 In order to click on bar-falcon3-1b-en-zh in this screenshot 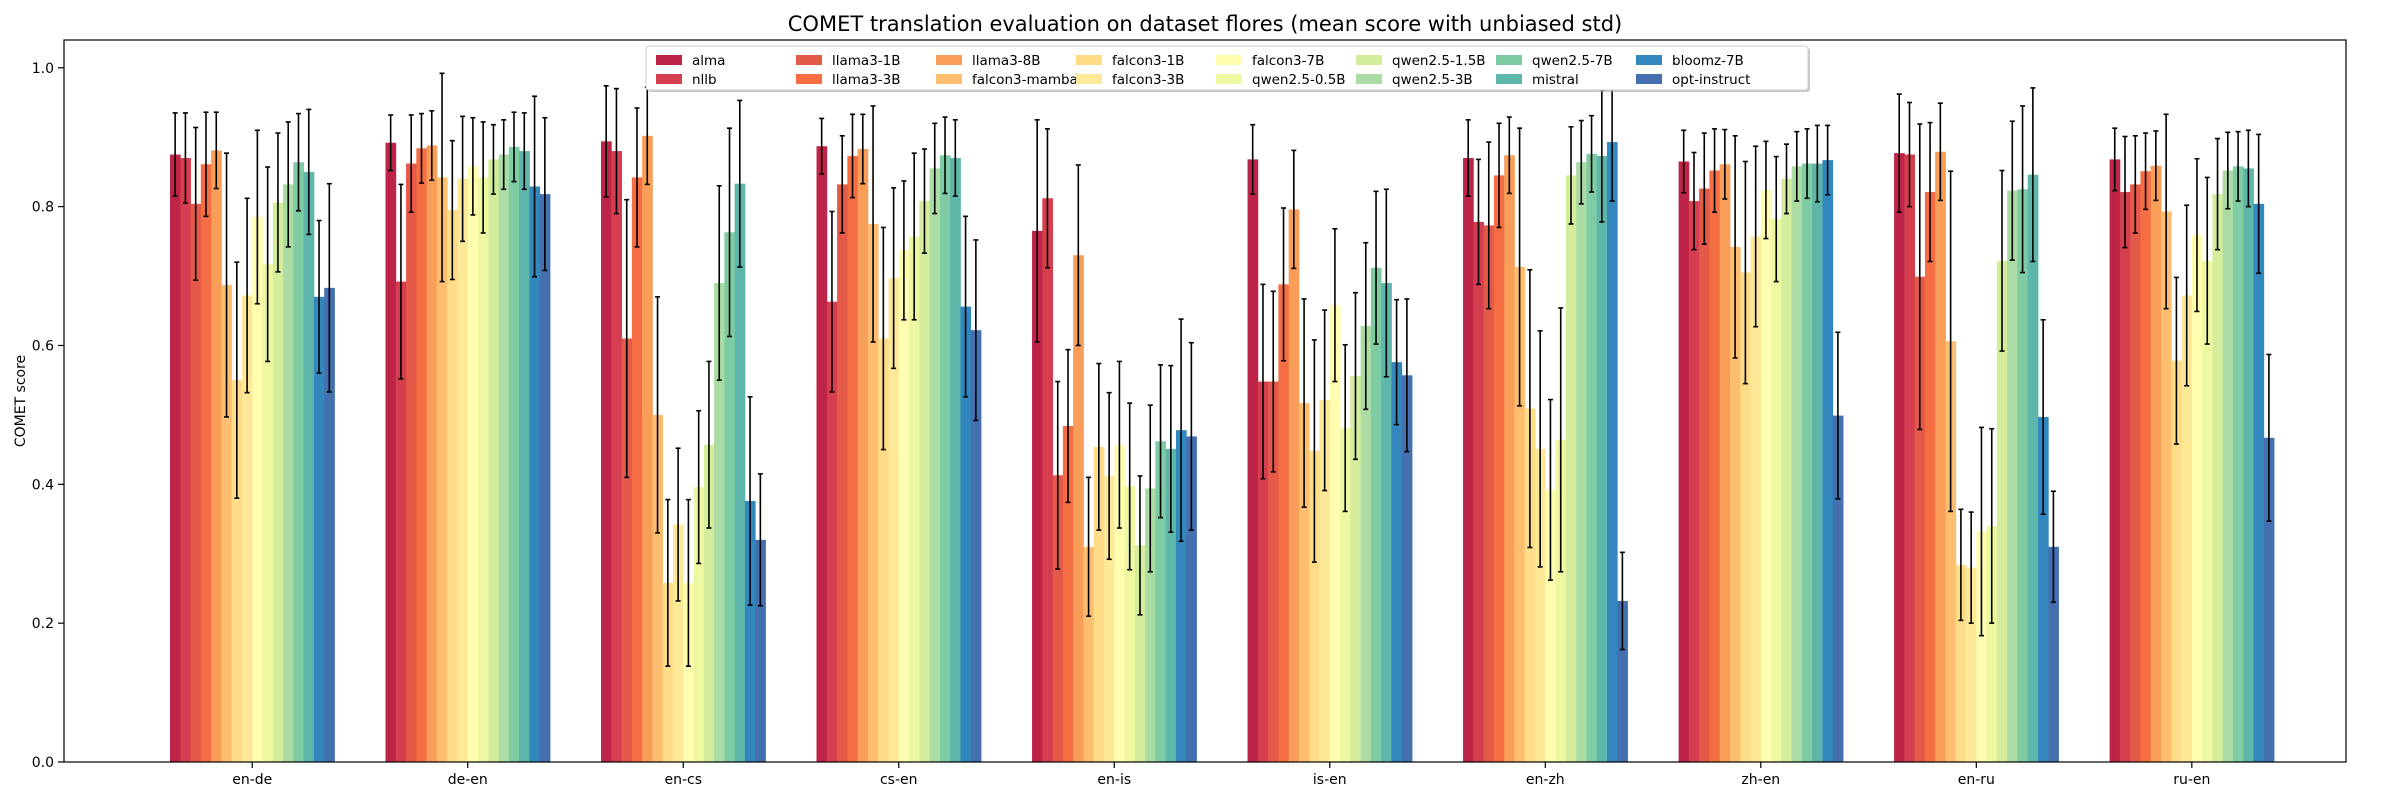, I will do `click(1530, 585)`.